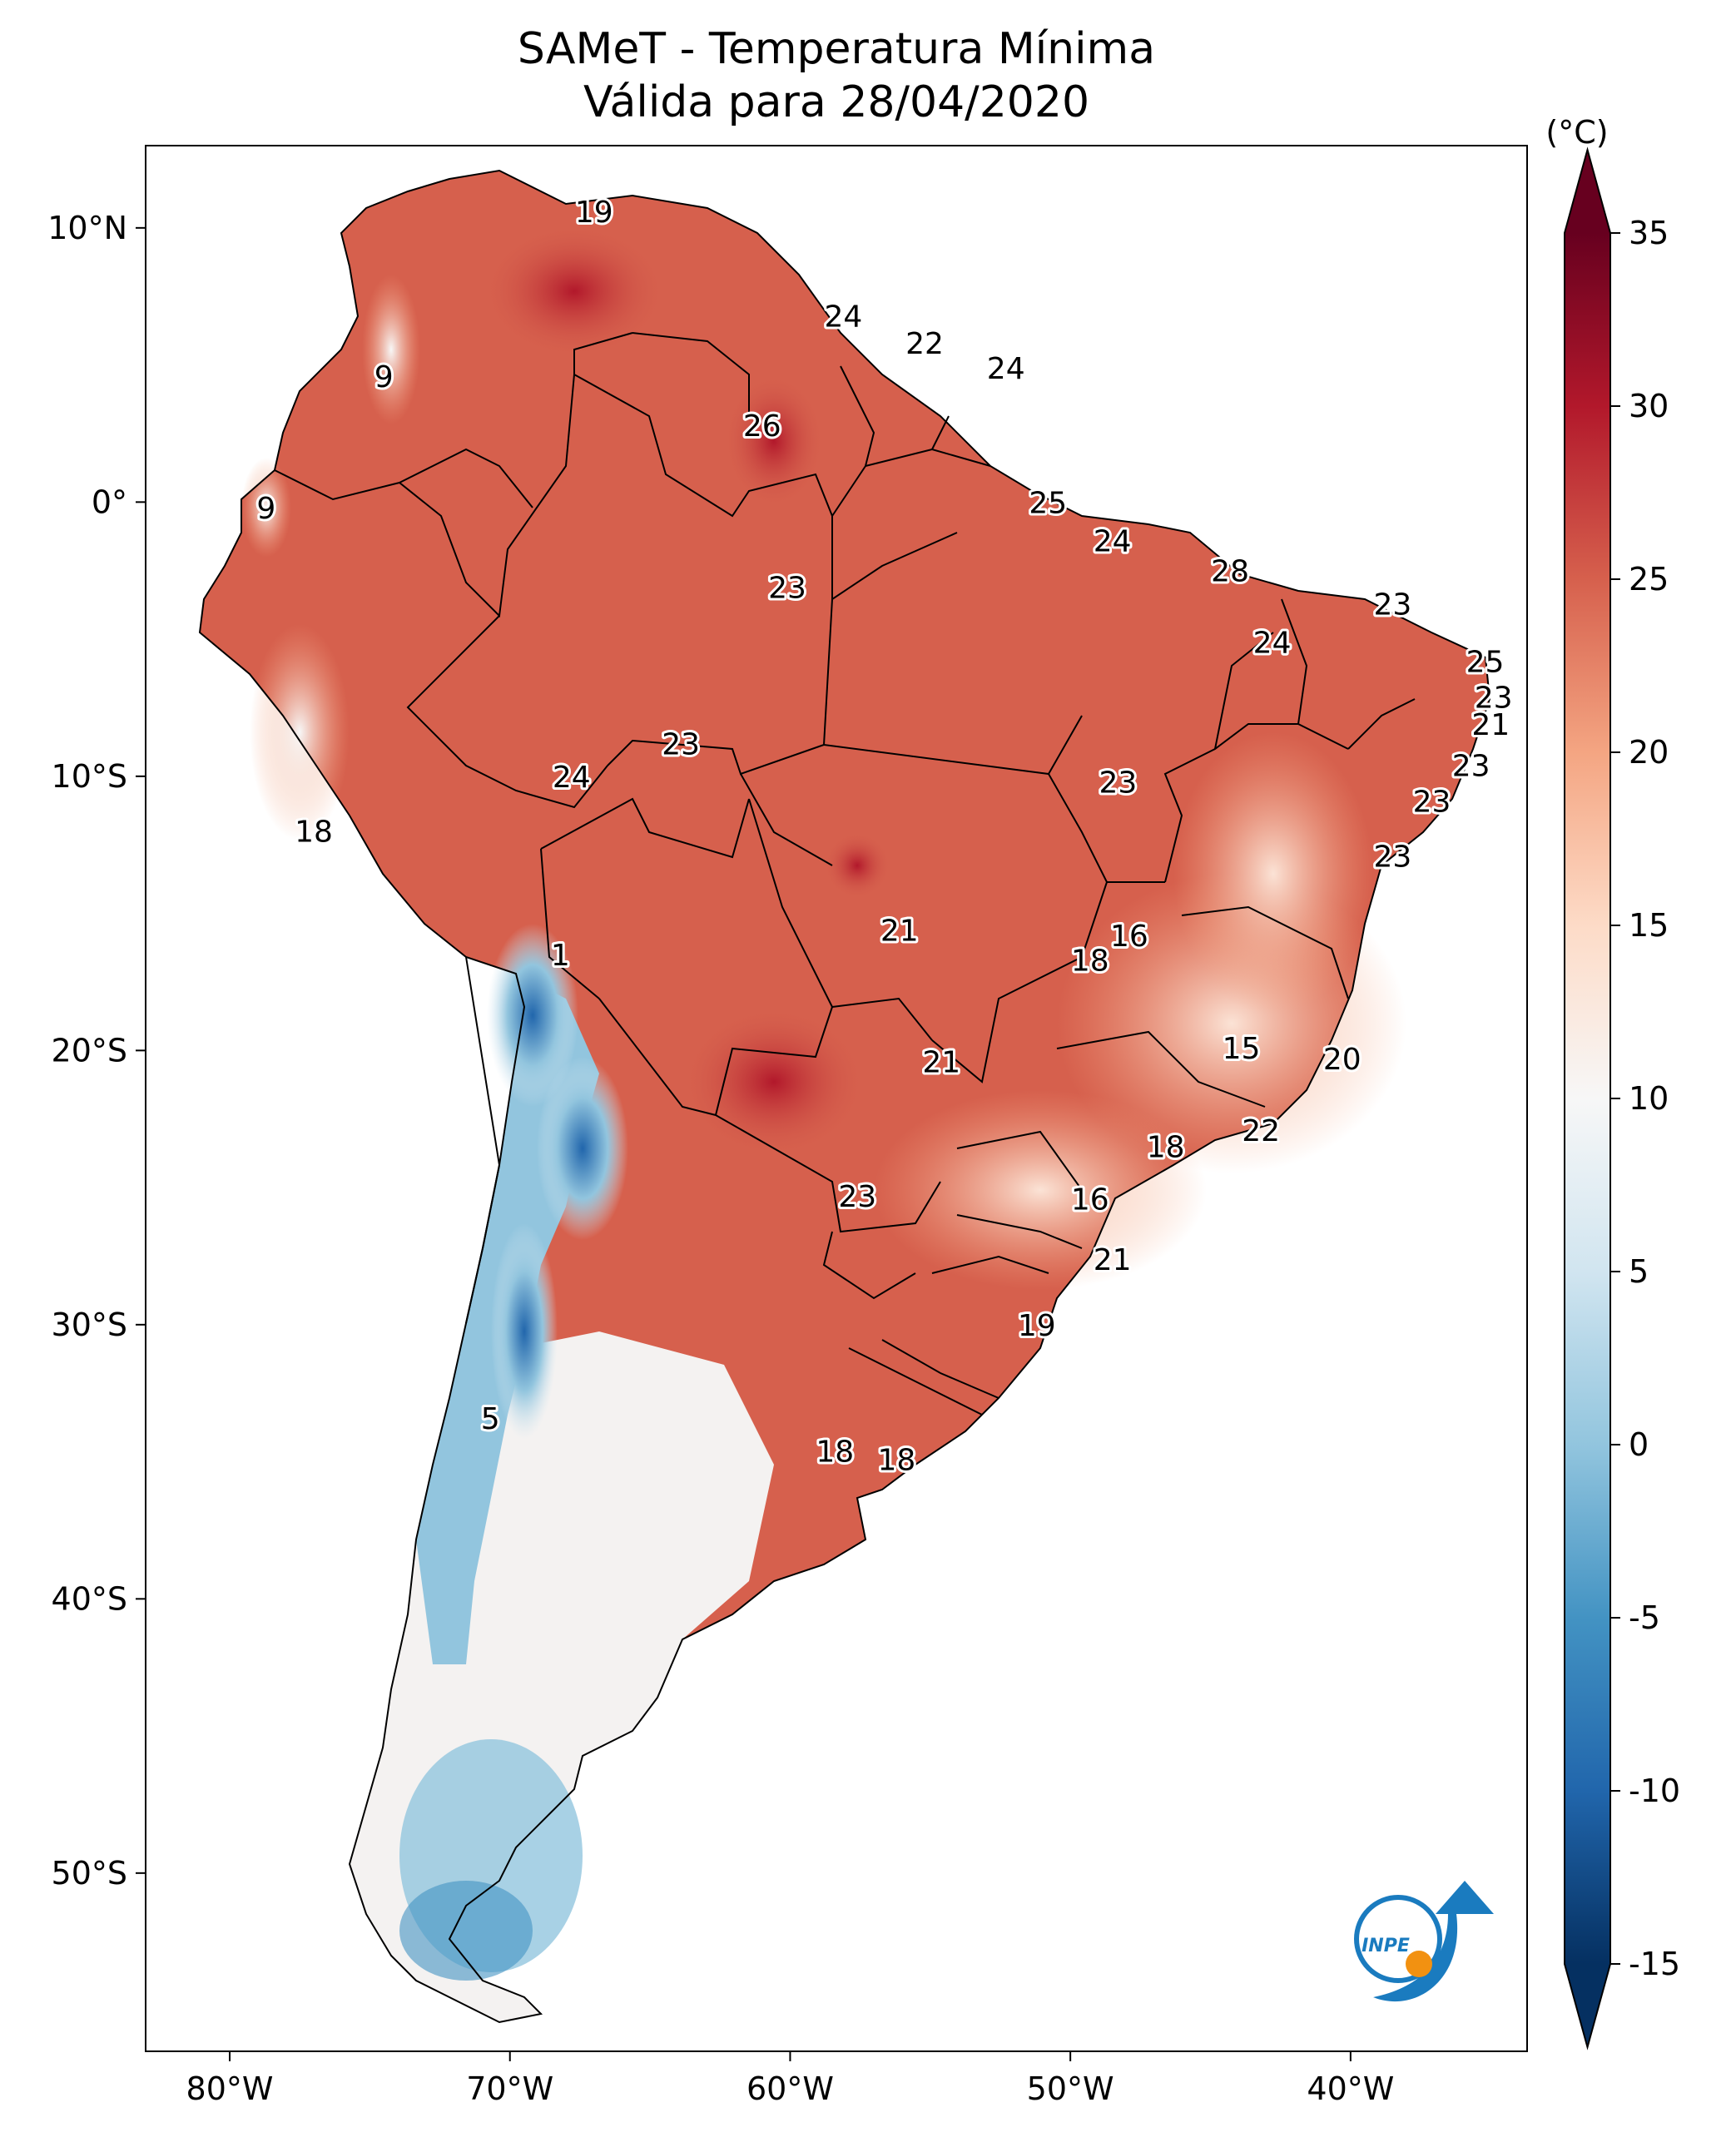 The height and width of the screenshot is (2152, 1736). What do you see at coordinates (89, 1050) in the screenshot?
I see `lat-tick-label: 20°S` at bounding box center [89, 1050].